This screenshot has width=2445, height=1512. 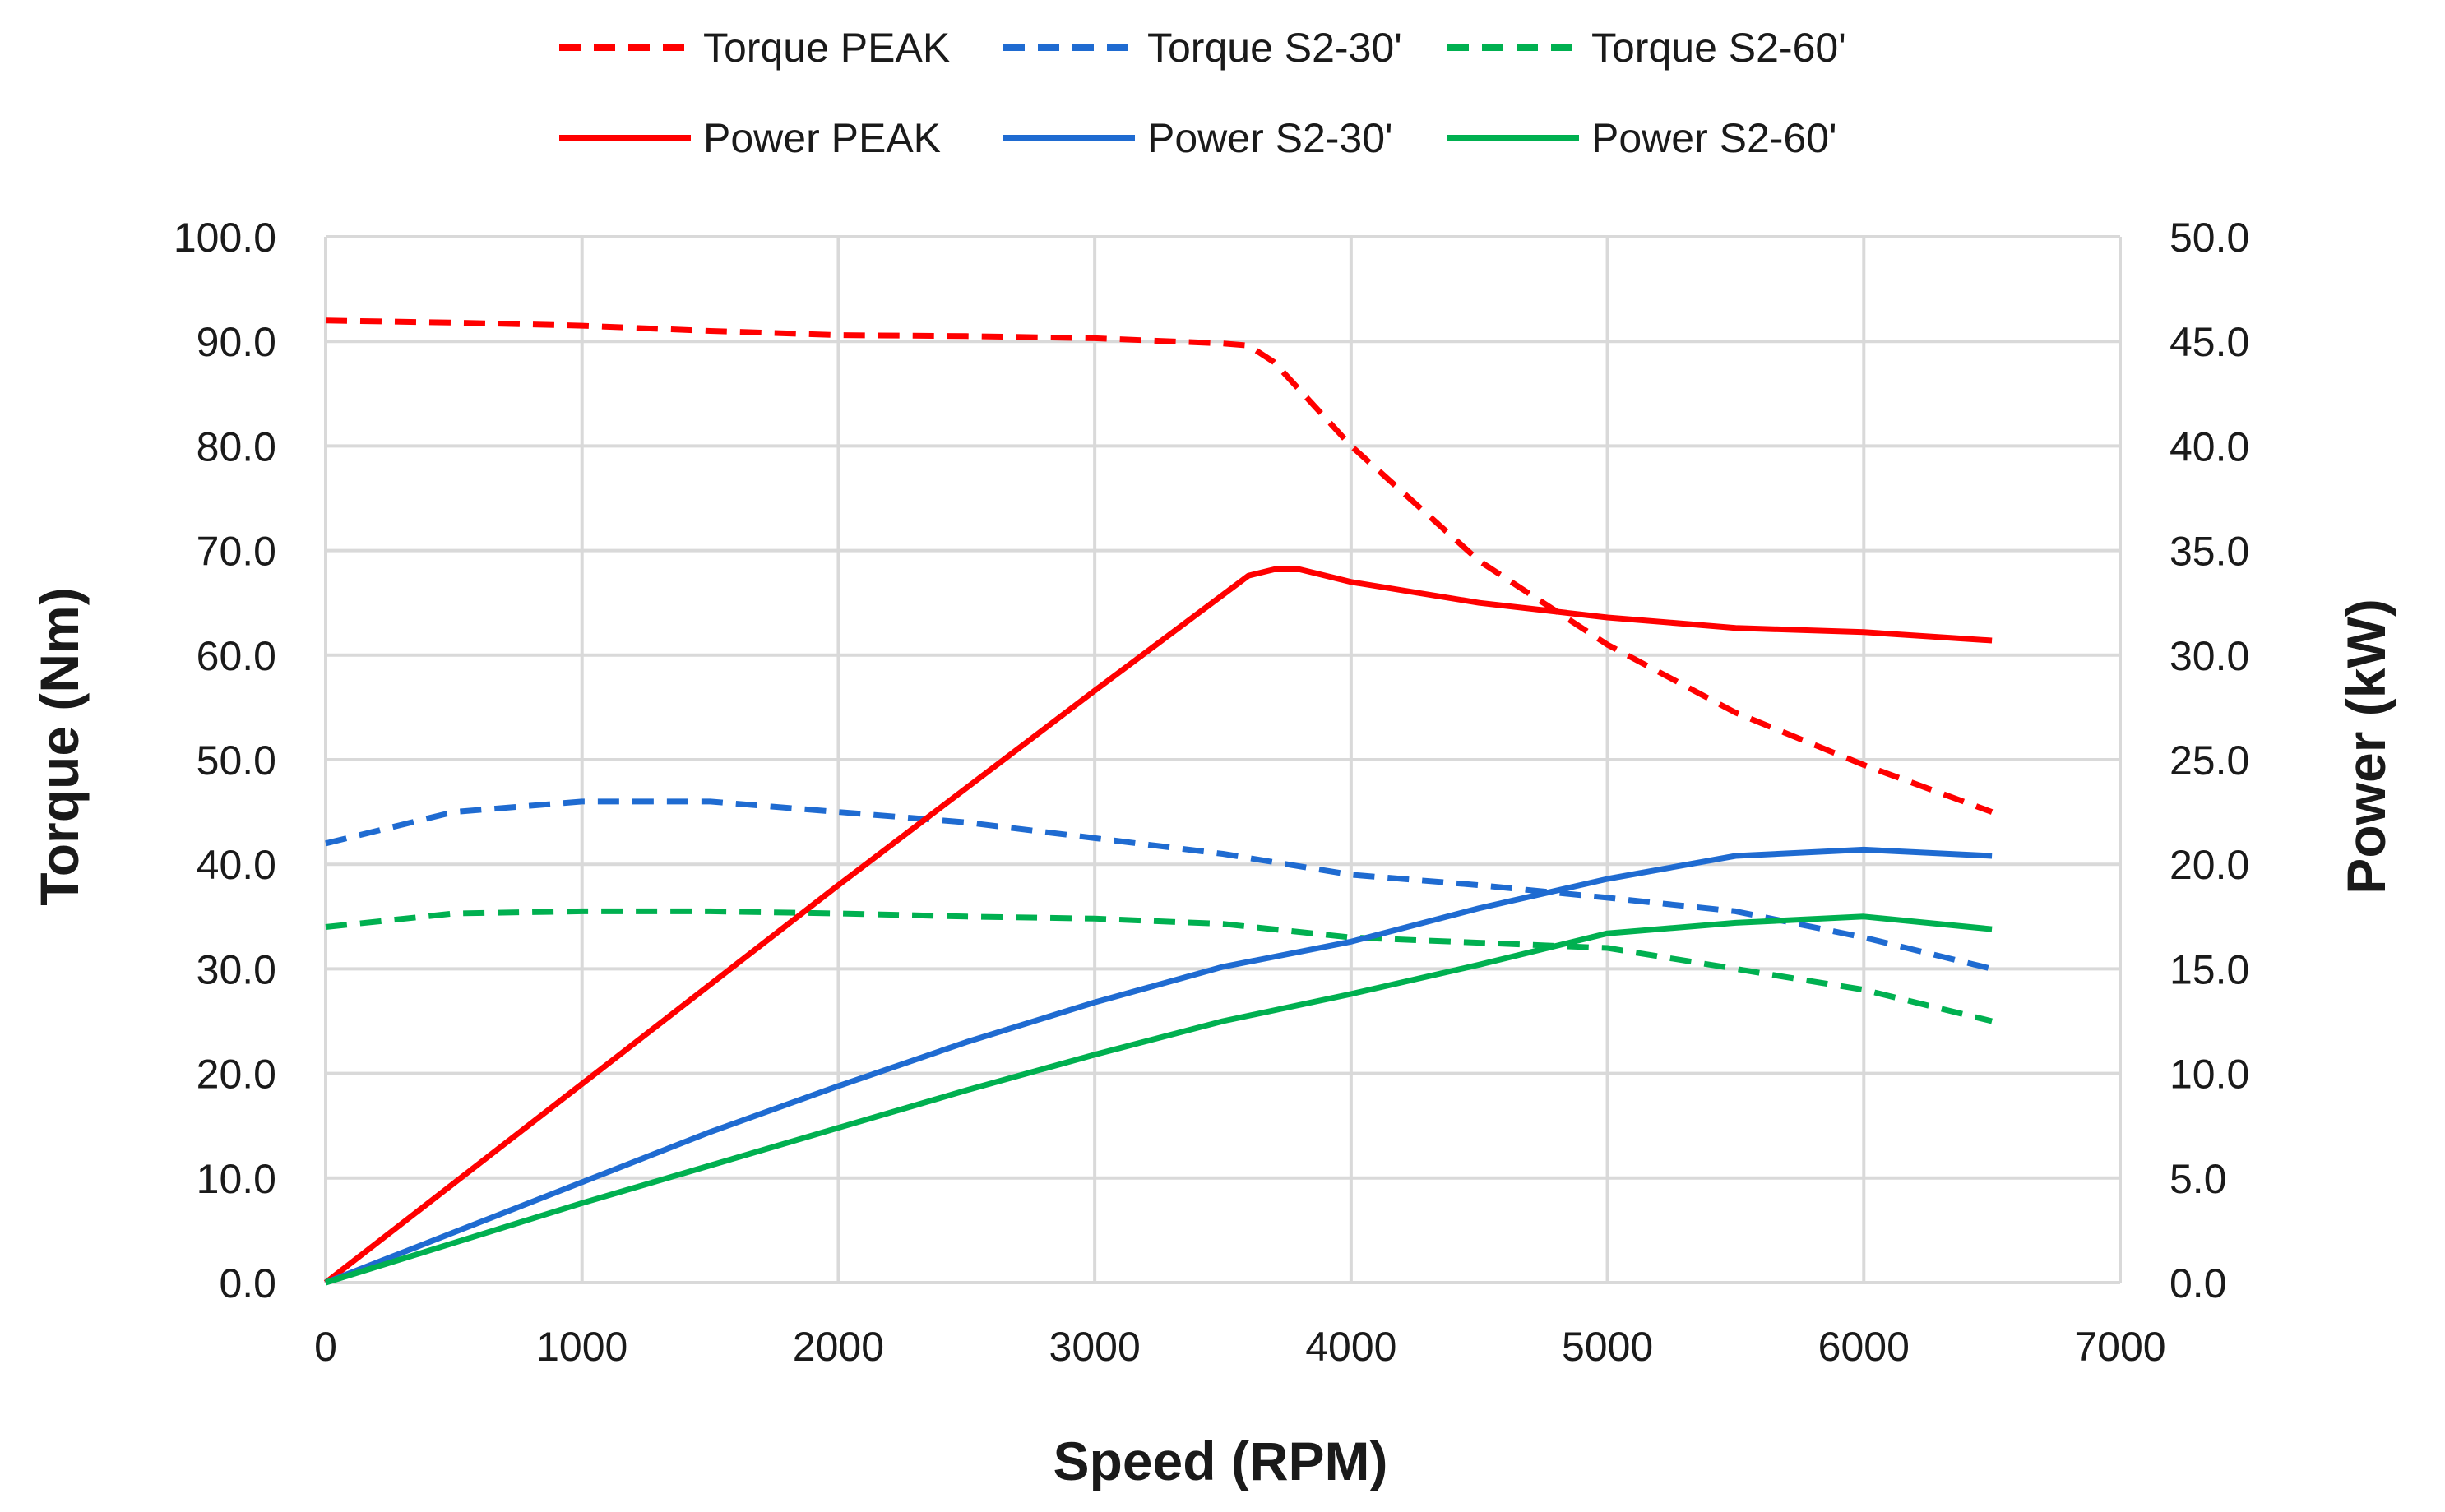 I want to click on y-left-tick-label: 50.0, so click(x=236, y=761).